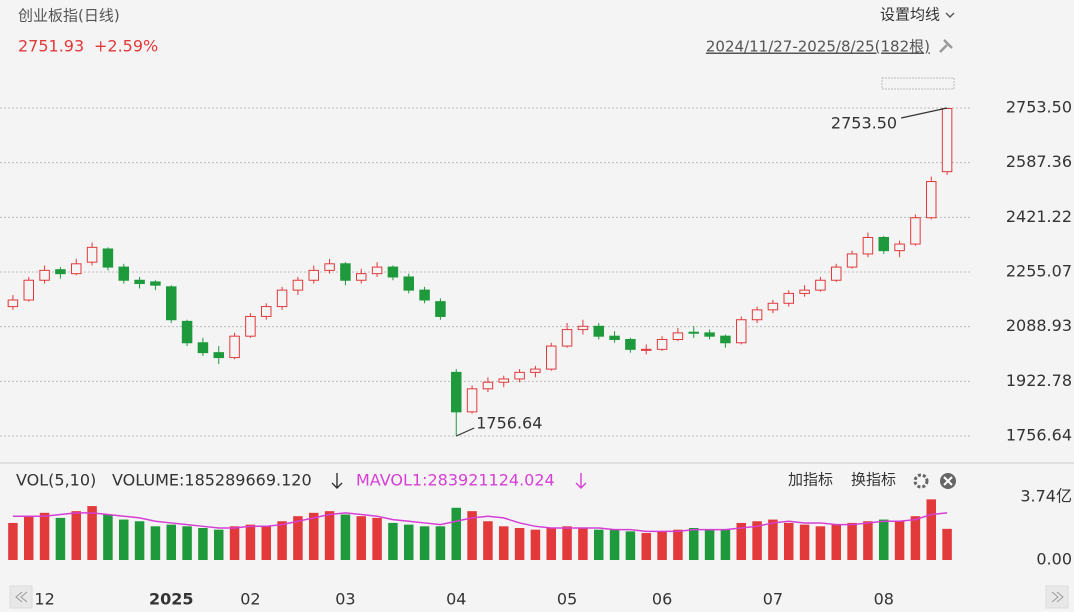 The height and width of the screenshot is (612, 1074). Describe the element at coordinates (1054, 559) in the screenshot. I see `volume-tick-label: 0.00` at that location.